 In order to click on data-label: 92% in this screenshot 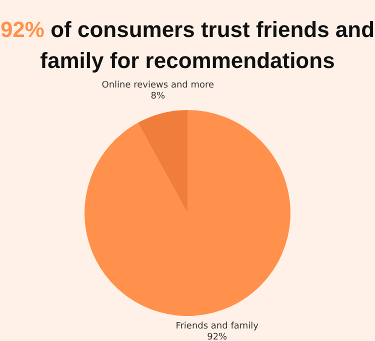, I will do `click(217, 336)`.